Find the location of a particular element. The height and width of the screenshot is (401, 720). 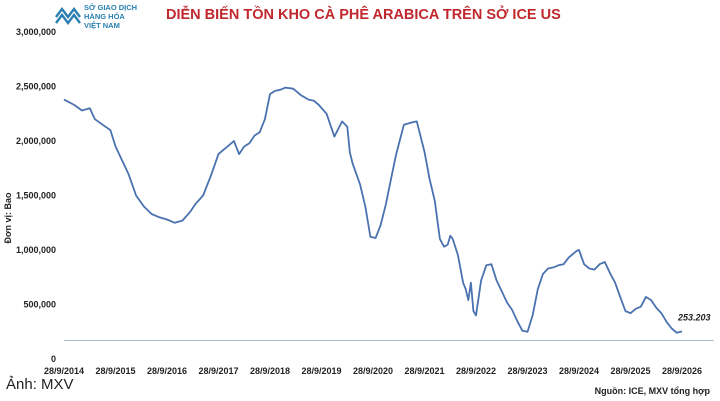

image-caption: Ảnh: MXV is located at coordinates (40, 384).